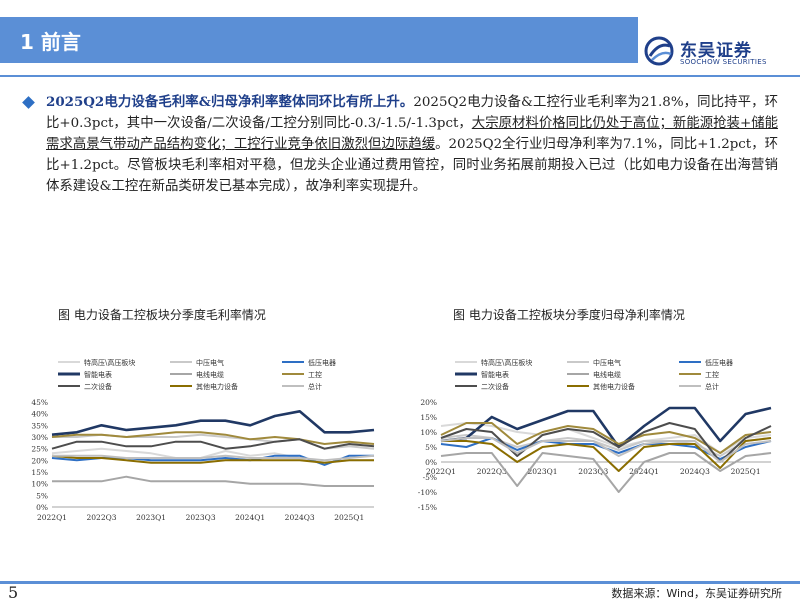 Image resolution: width=800 pixels, height=600 pixels. I want to click on page-number: 5, so click(13, 591).